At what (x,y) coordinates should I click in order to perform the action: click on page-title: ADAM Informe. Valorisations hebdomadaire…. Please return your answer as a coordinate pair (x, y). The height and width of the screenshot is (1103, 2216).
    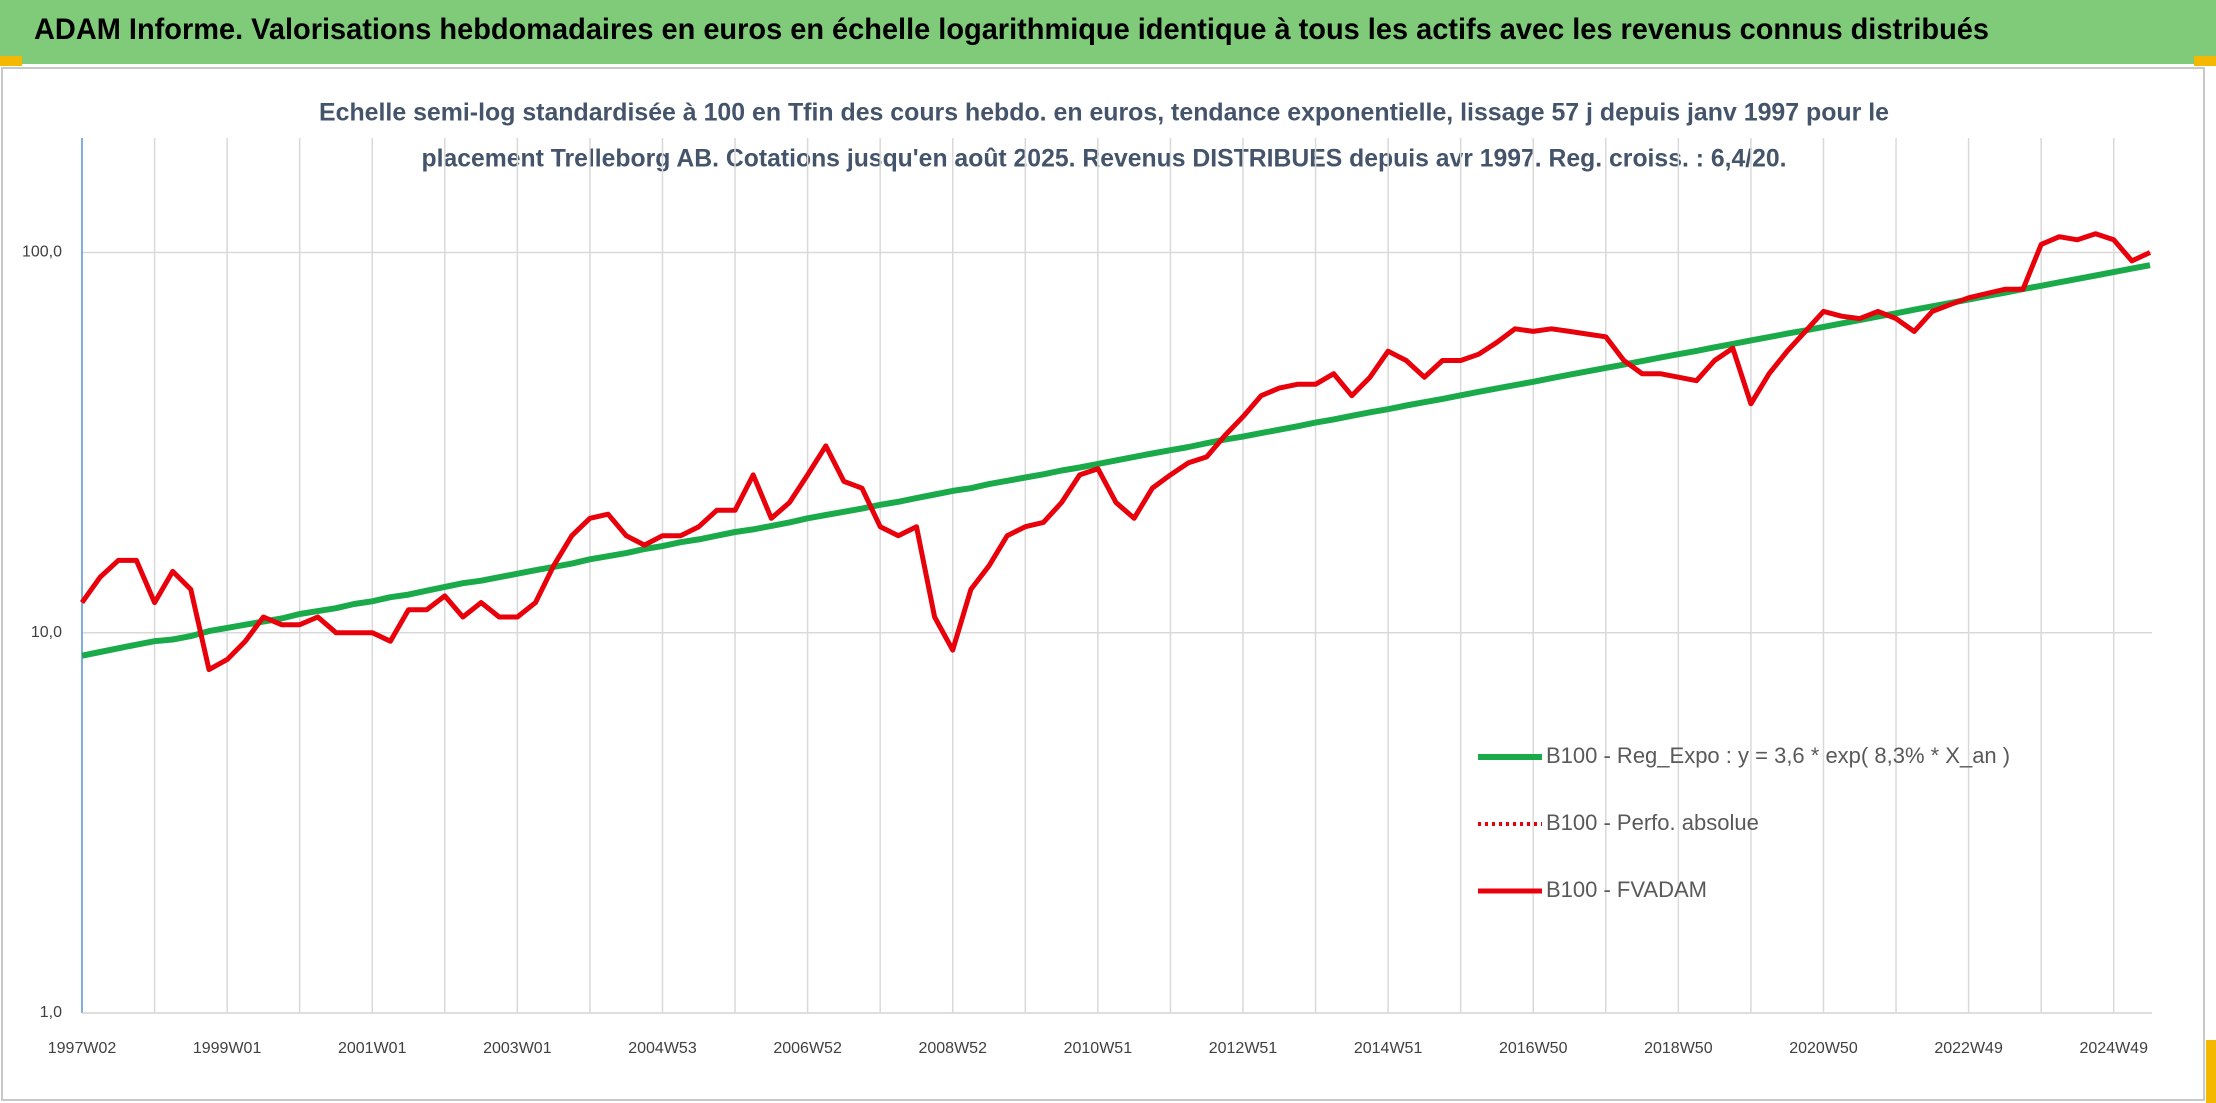
    Looking at the image, I should click on (1011, 29).